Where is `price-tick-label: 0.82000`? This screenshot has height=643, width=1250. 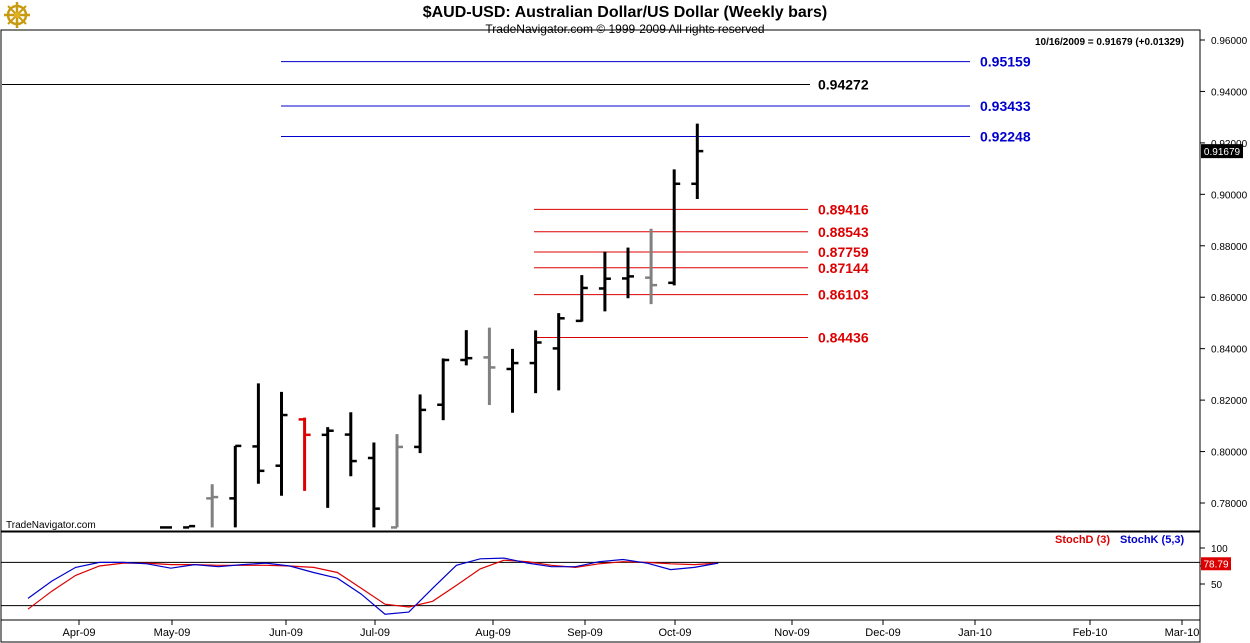 price-tick-label: 0.82000 is located at coordinates (1229, 401).